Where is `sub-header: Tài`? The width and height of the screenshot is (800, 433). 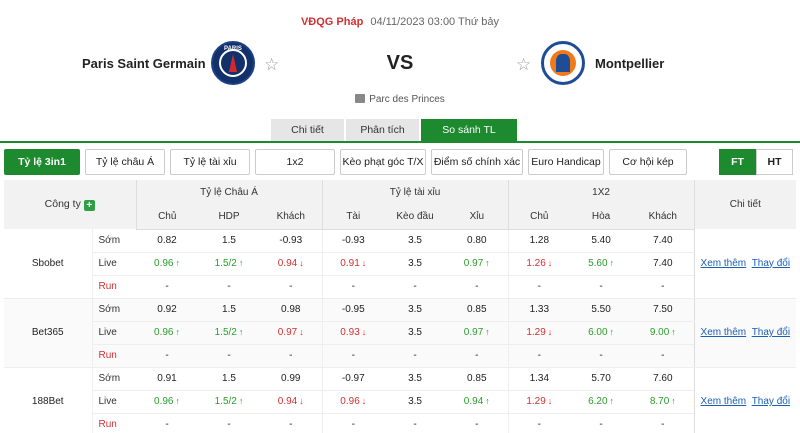
sub-header: Tài is located at coordinates (353, 217).